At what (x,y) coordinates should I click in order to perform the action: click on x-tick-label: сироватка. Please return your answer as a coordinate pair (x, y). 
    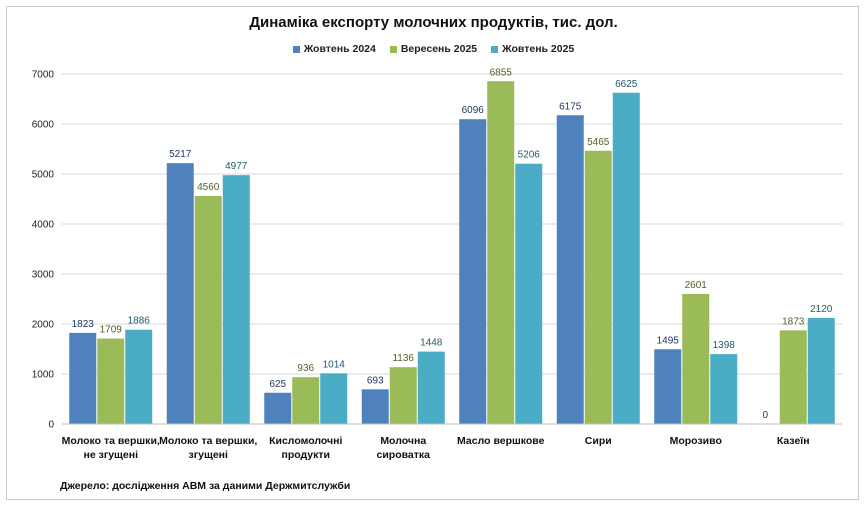
    Looking at the image, I should click on (403, 455).